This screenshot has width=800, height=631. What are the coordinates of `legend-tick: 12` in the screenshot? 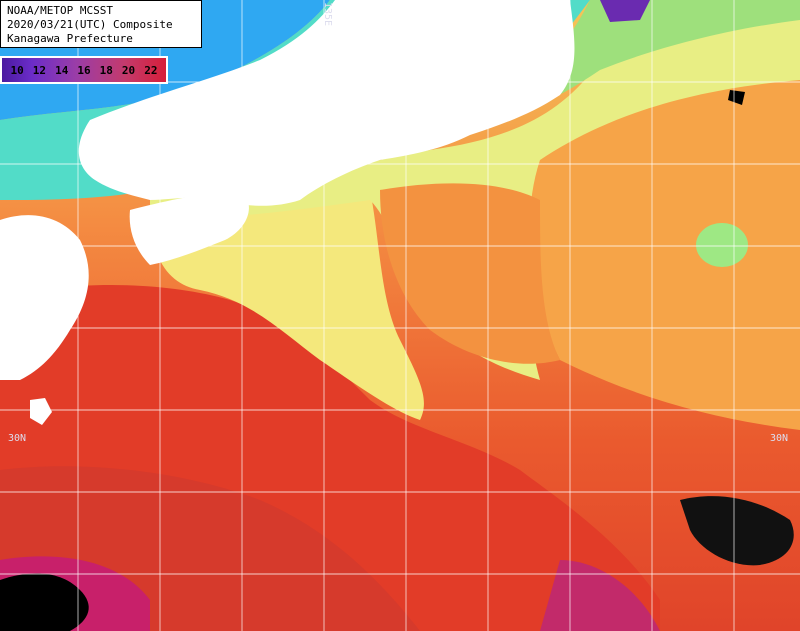 It's located at (39, 70).